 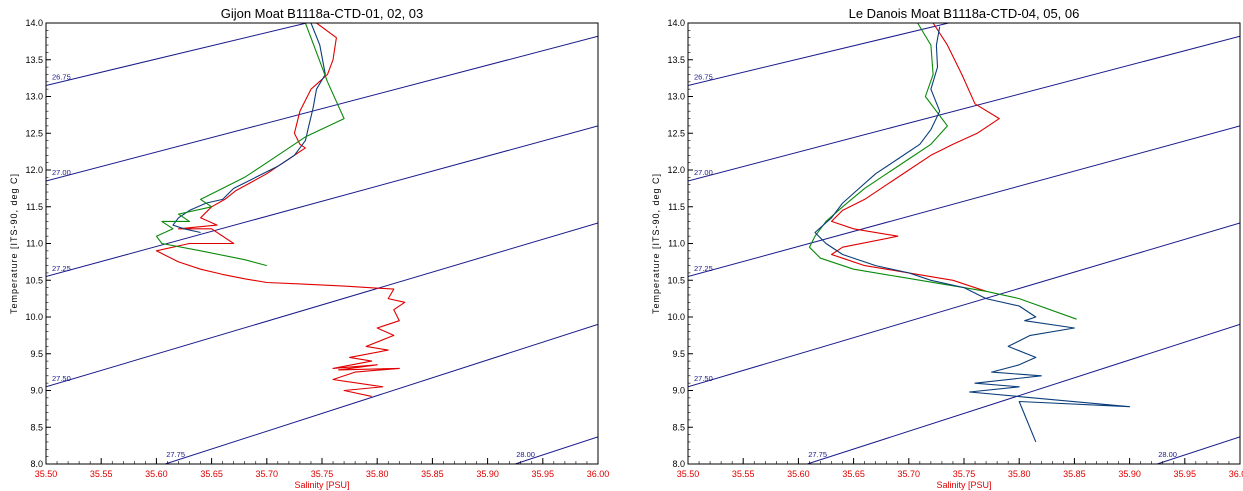 What do you see at coordinates (322, 13) in the screenshot?
I see `chart-title: Gijon Moat B1118a-CTD-01, 02, 03` at bounding box center [322, 13].